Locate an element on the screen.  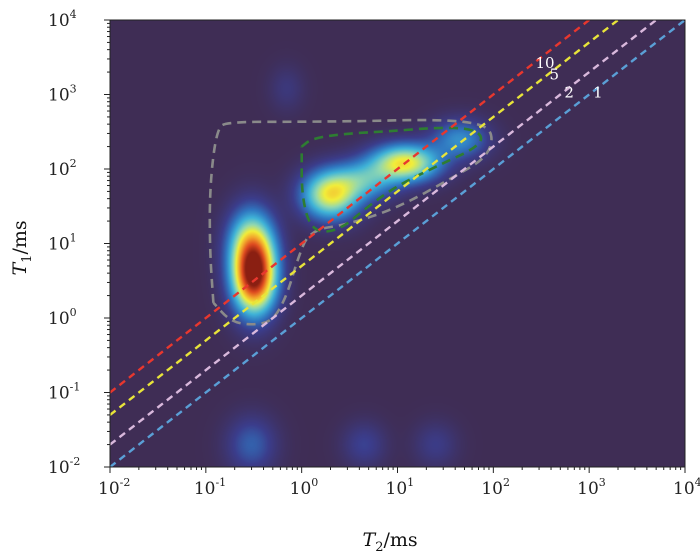
y-tick-label: 10⁰ is located at coordinates (62, 317).